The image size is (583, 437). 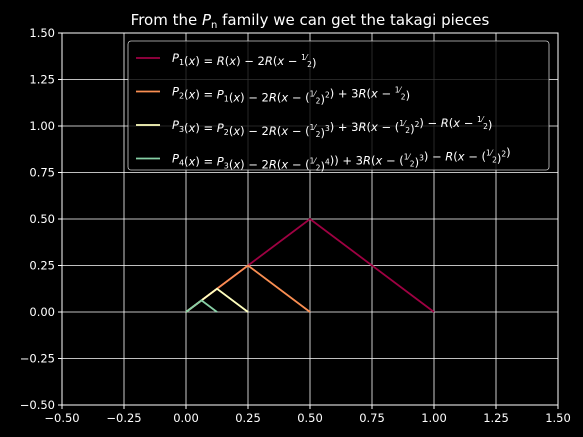 I want to click on y-tick-label: 0.50, so click(x=42, y=219).